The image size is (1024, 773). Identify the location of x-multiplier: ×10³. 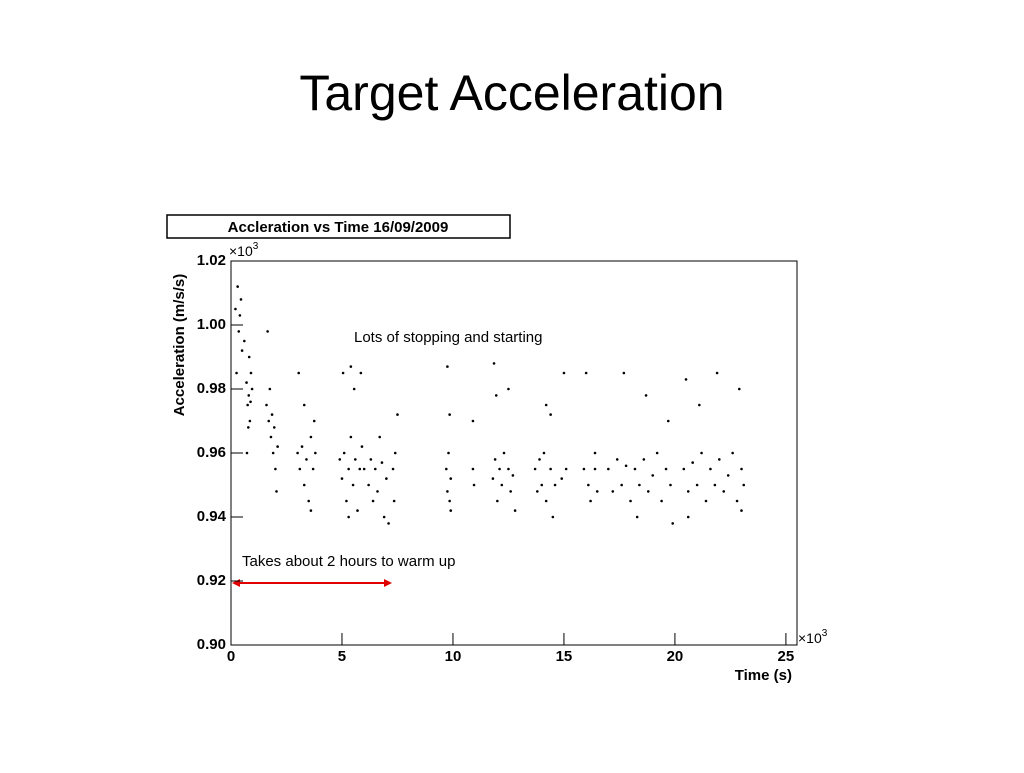
(813, 637).